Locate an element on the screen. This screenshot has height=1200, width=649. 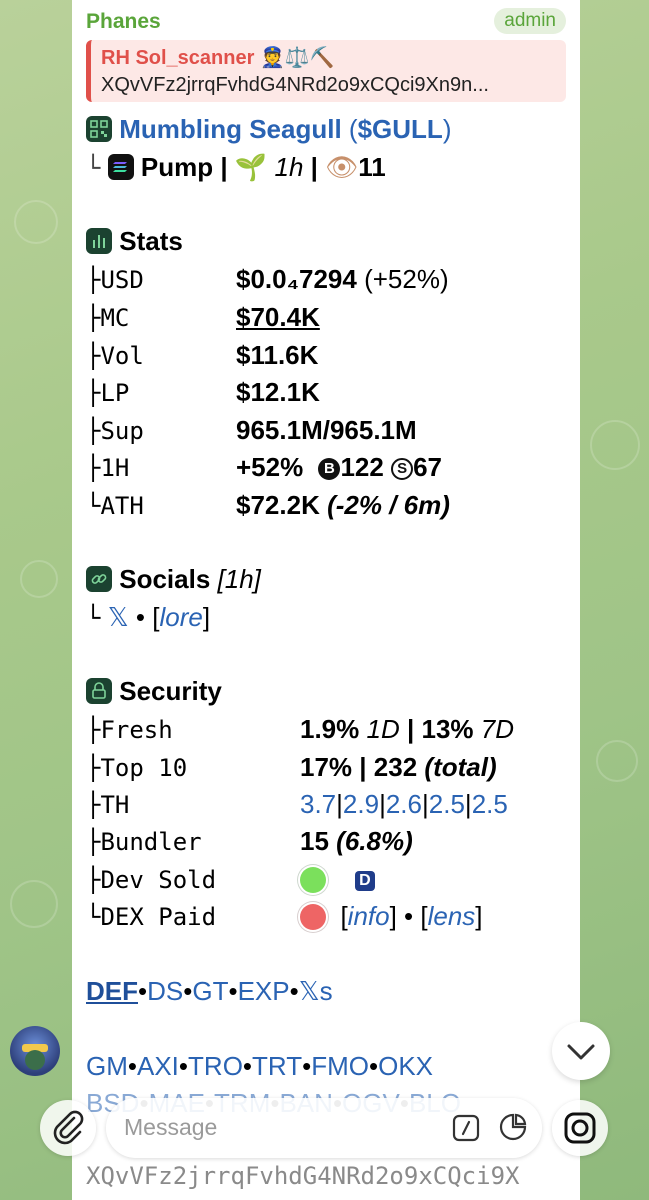
ds-link: DS is located at coordinates (165, 991).